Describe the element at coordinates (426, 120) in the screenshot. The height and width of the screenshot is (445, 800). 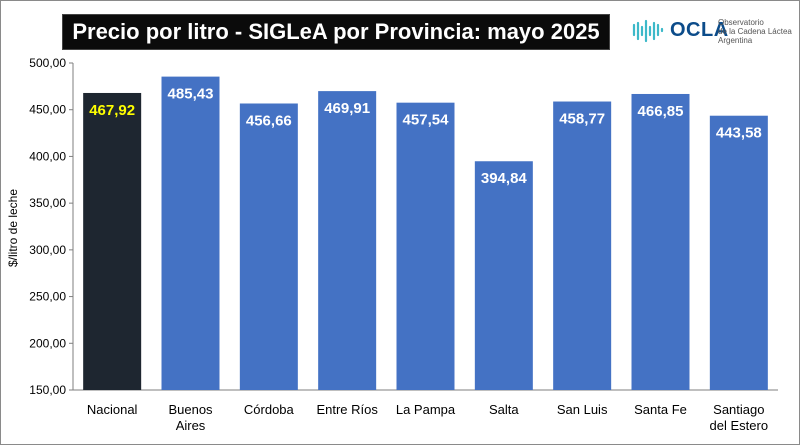
I see `bar-value-label: 457,54` at that location.